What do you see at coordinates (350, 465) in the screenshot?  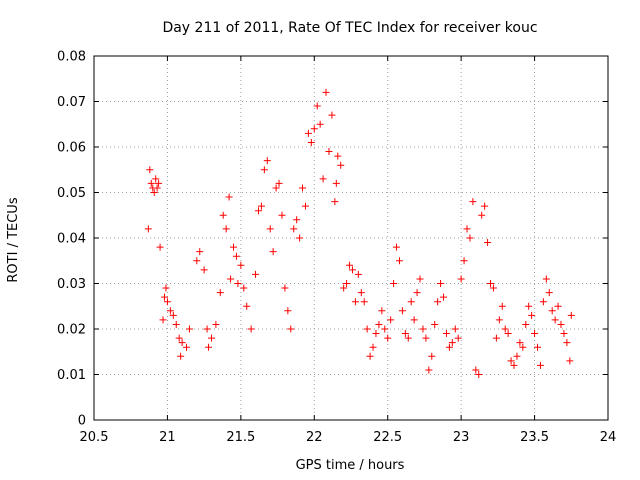 I see `x-axis-label: GPS time / hours` at bounding box center [350, 465].